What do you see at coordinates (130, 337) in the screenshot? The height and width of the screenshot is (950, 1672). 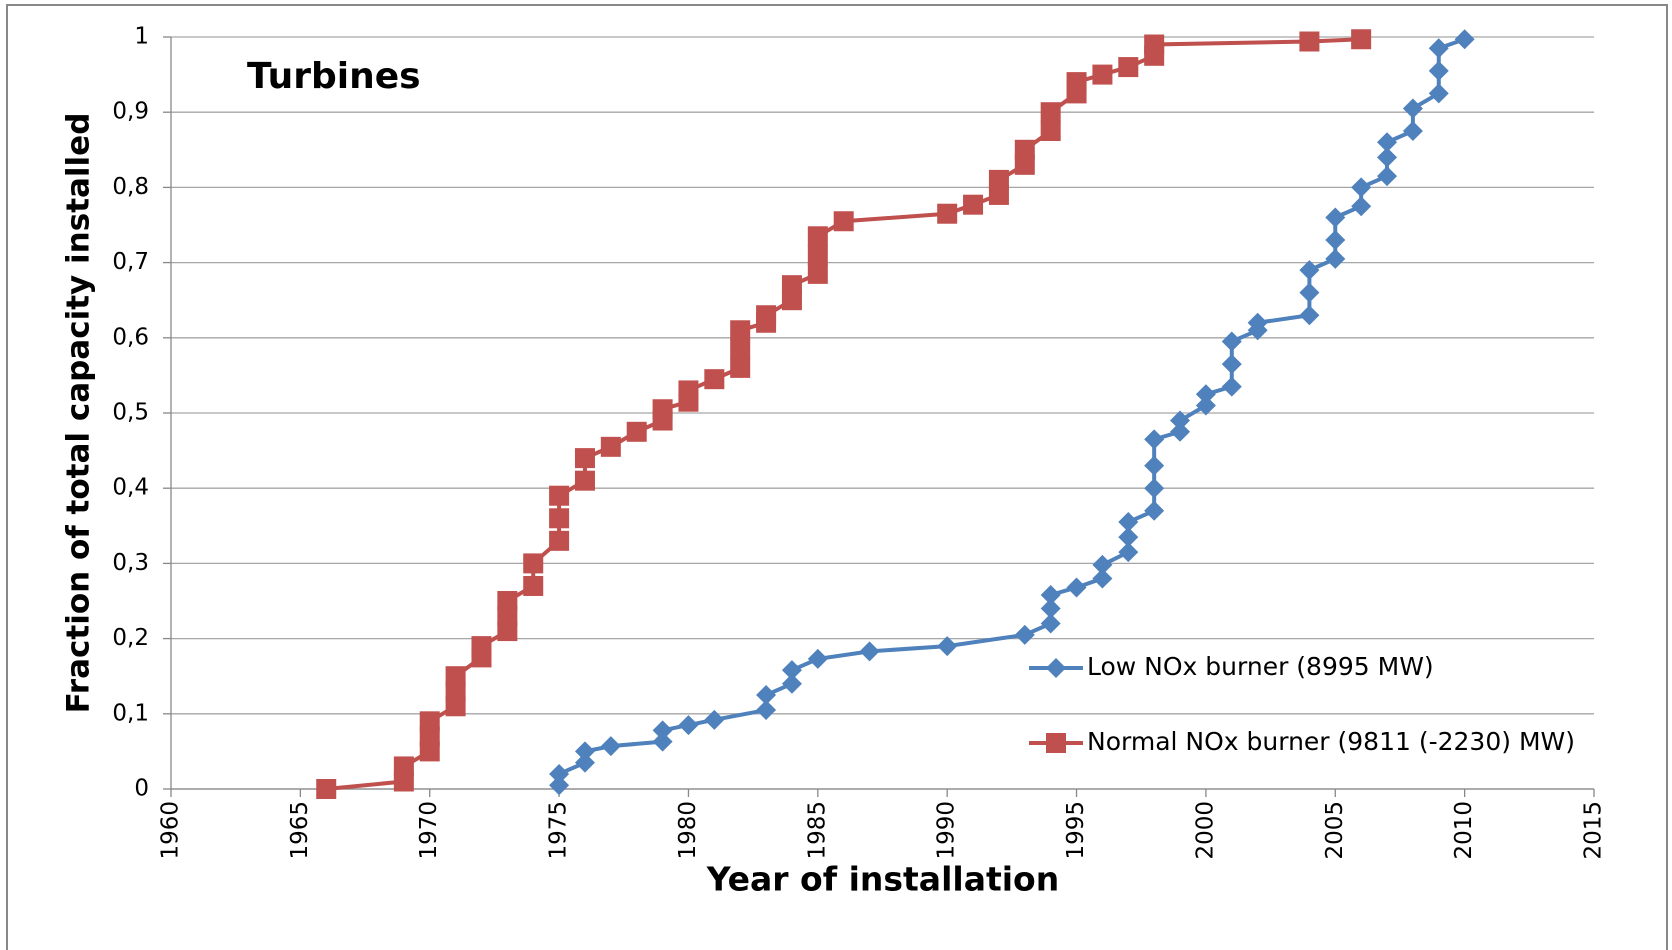 I see `y-tick-label: 0,6` at bounding box center [130, 337].